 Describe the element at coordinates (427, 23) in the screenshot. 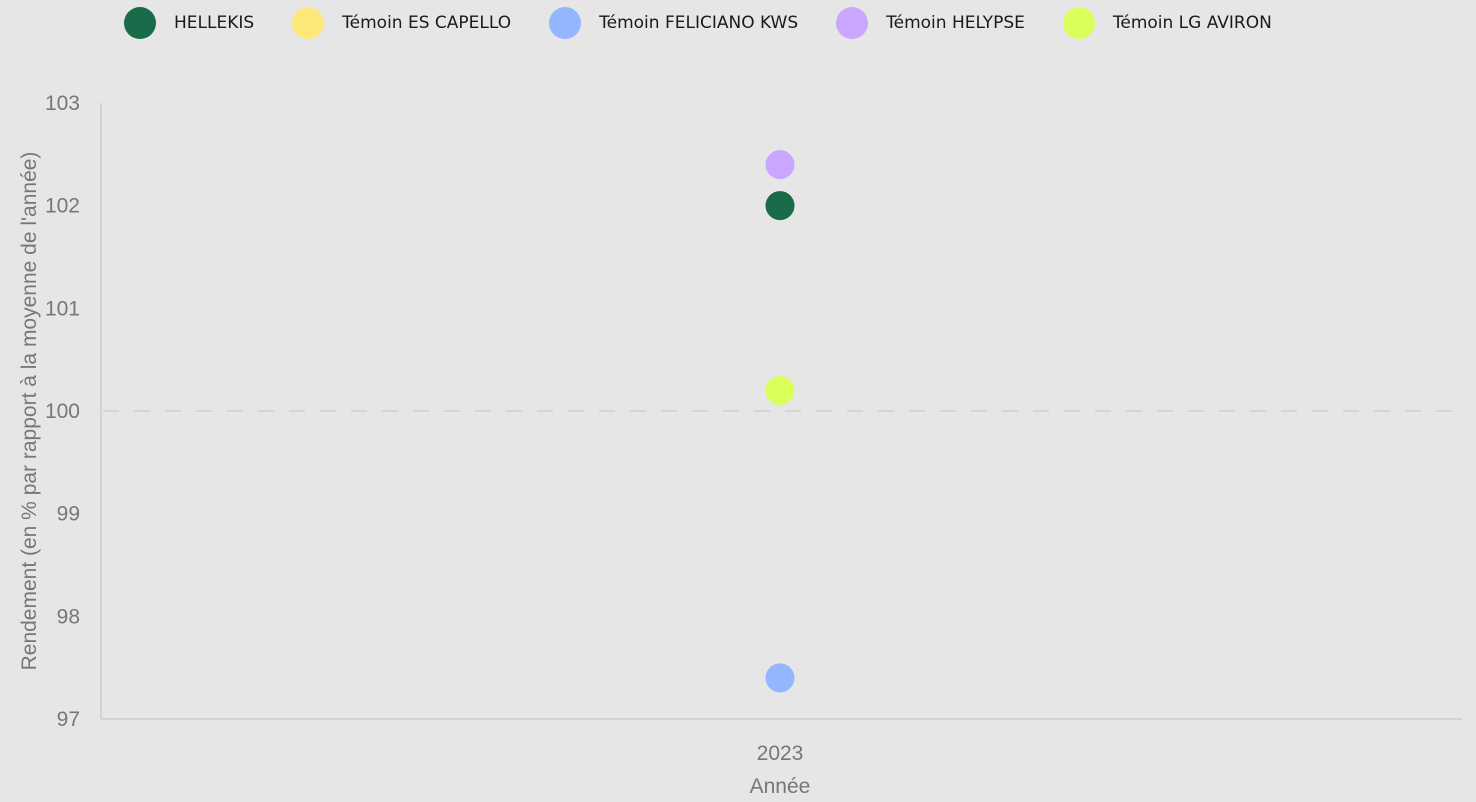

I see `legend-label: Témoin ES CAPELLO` at that location.